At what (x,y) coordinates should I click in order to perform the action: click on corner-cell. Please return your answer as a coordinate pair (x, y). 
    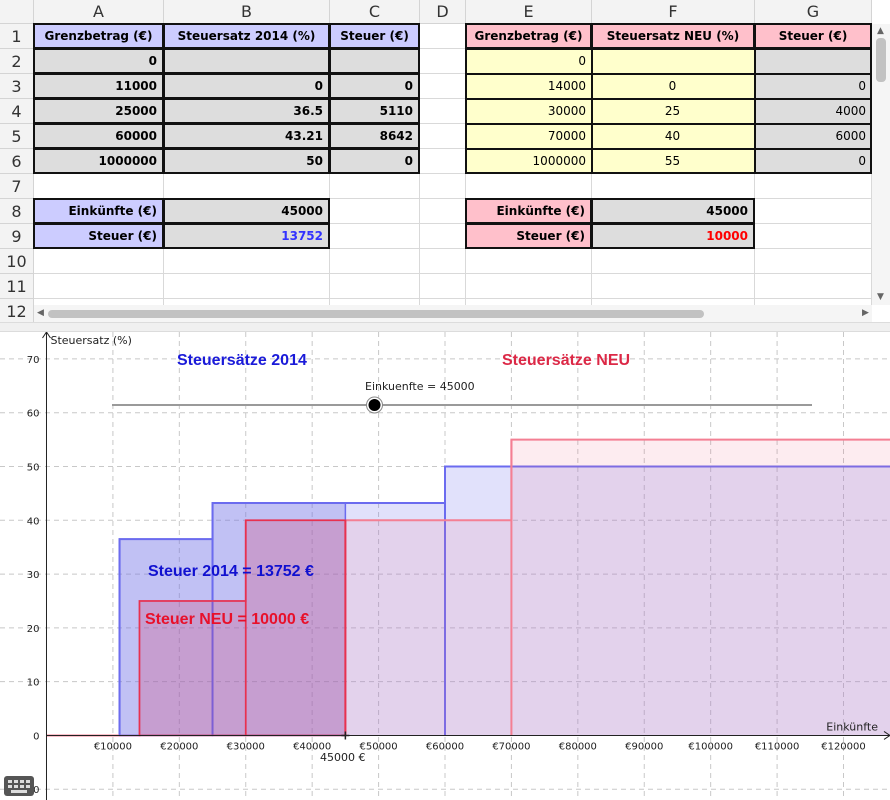
    Looking at the image, I should click on (17, 12).